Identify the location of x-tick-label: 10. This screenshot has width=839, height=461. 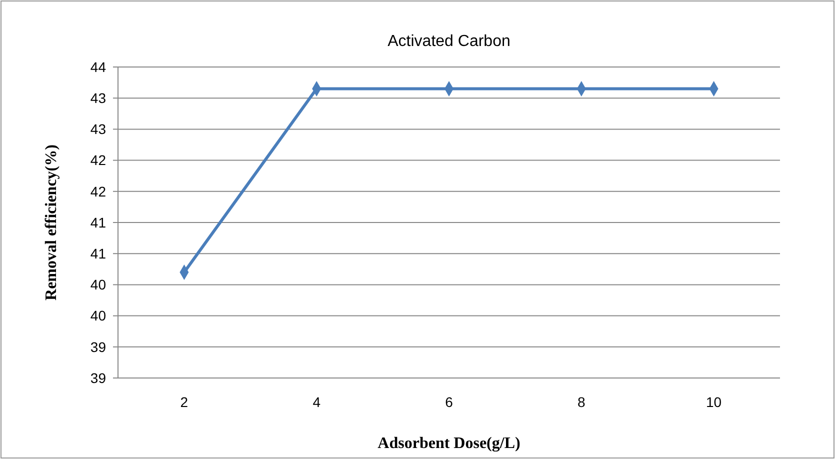
(714, 402).